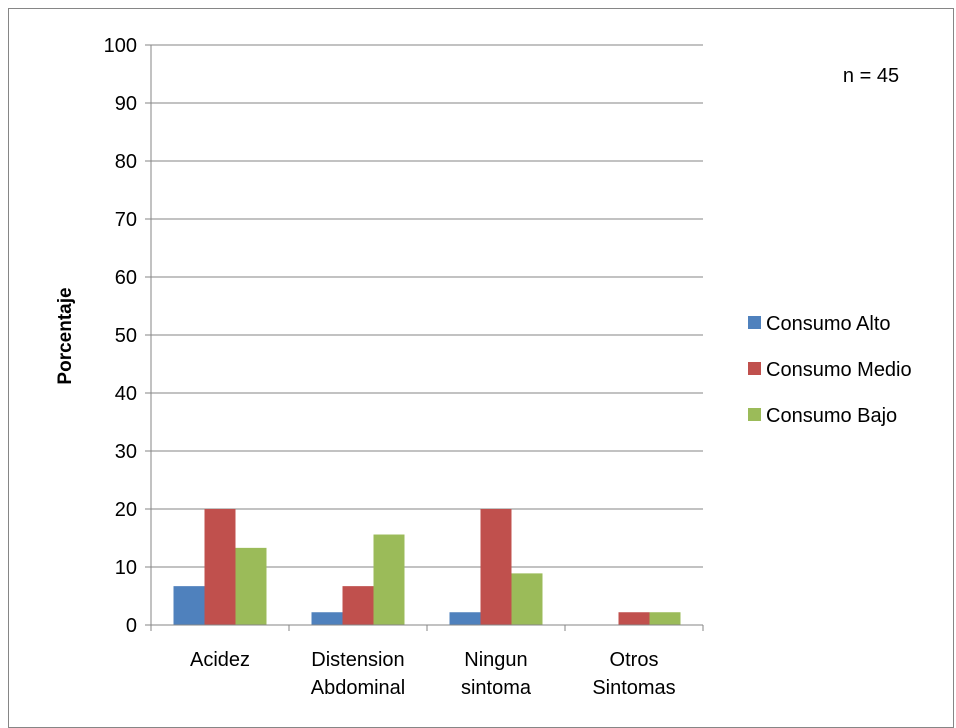 The height and width of the screenshot is (728, 956). Describe the element at coordinates (839, 370) in the screenshot. I see `legend-label: Consumo Medio` at that location.